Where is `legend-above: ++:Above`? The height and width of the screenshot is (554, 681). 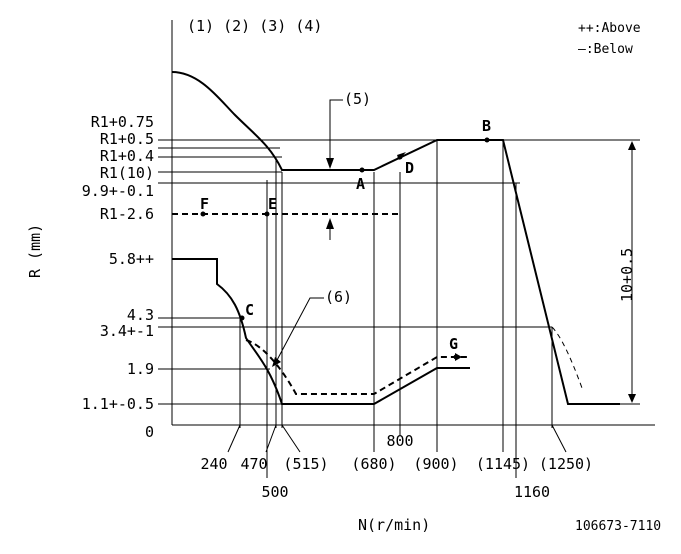 legend-above: ++:Above is located at coordinates (609, 28).